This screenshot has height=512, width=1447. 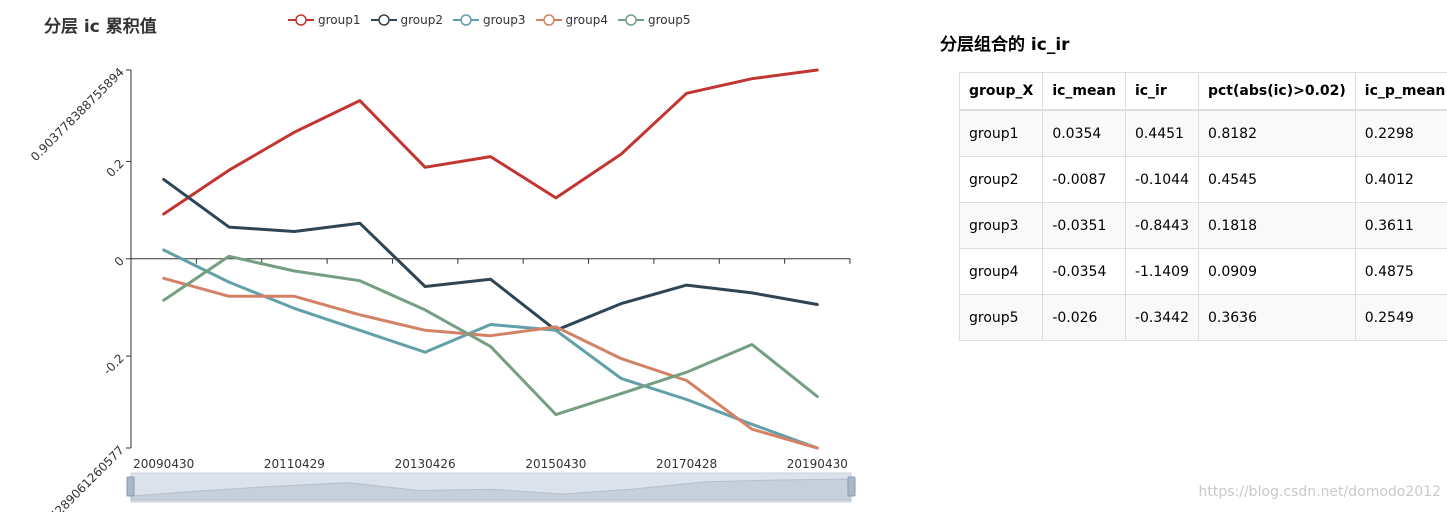 What do you see at coordinates (1001, 179) in the screenshot?
I see `table-cell: group2` at bounding box center [1001, 179].